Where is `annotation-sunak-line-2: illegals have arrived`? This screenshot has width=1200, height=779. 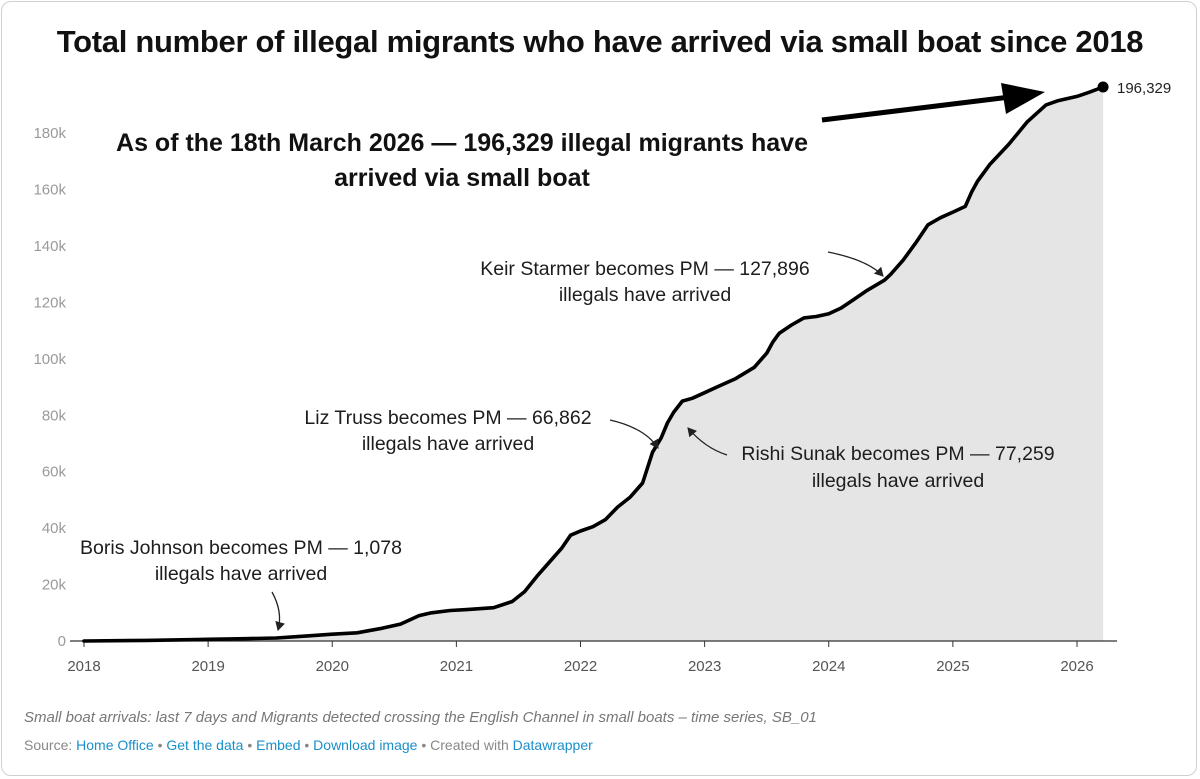 annotation-sunak-line-2: illegals have arrived is located at coordinates (898, 481).